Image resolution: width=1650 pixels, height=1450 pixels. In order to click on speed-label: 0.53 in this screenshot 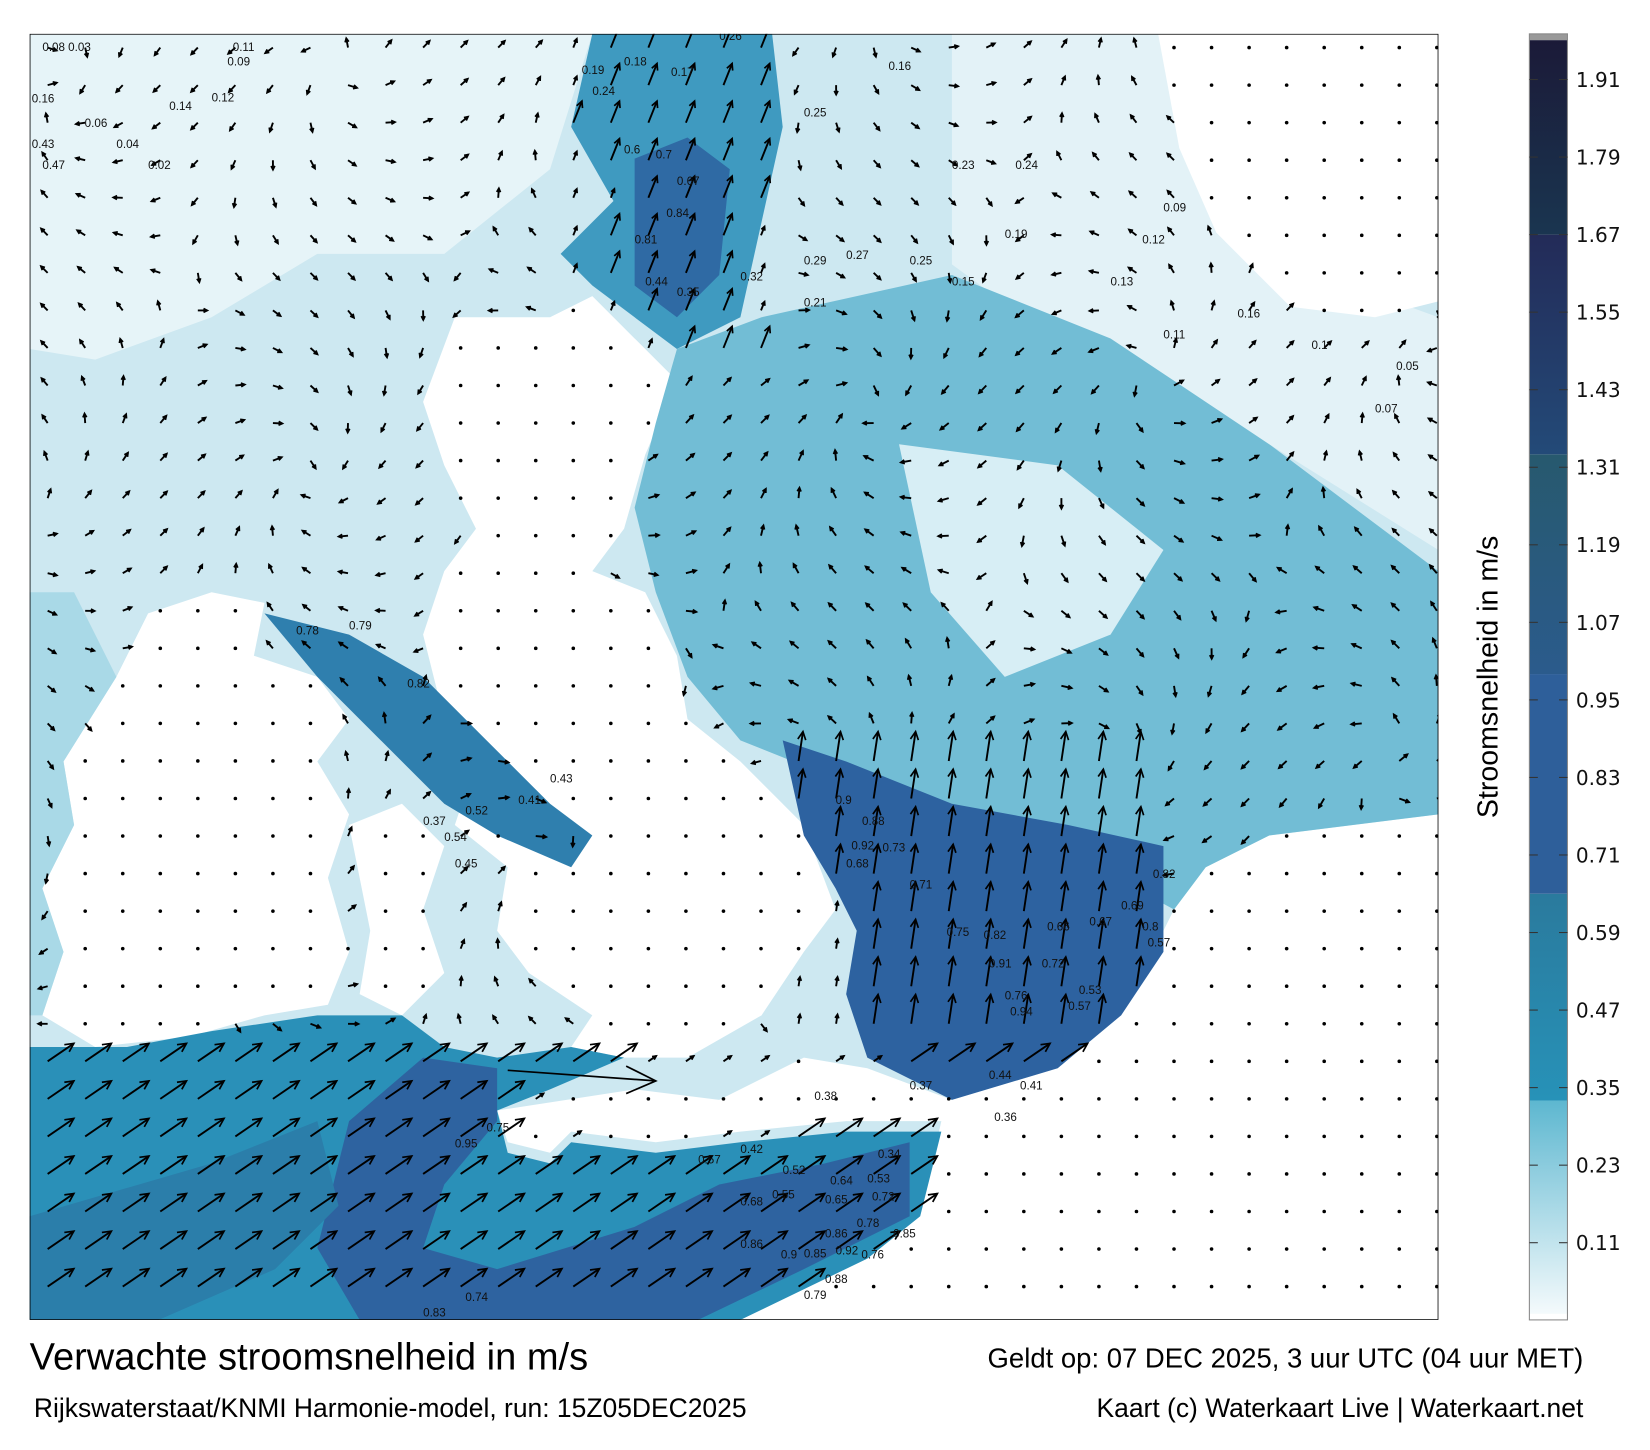, I will do `click(878, 1178)`.